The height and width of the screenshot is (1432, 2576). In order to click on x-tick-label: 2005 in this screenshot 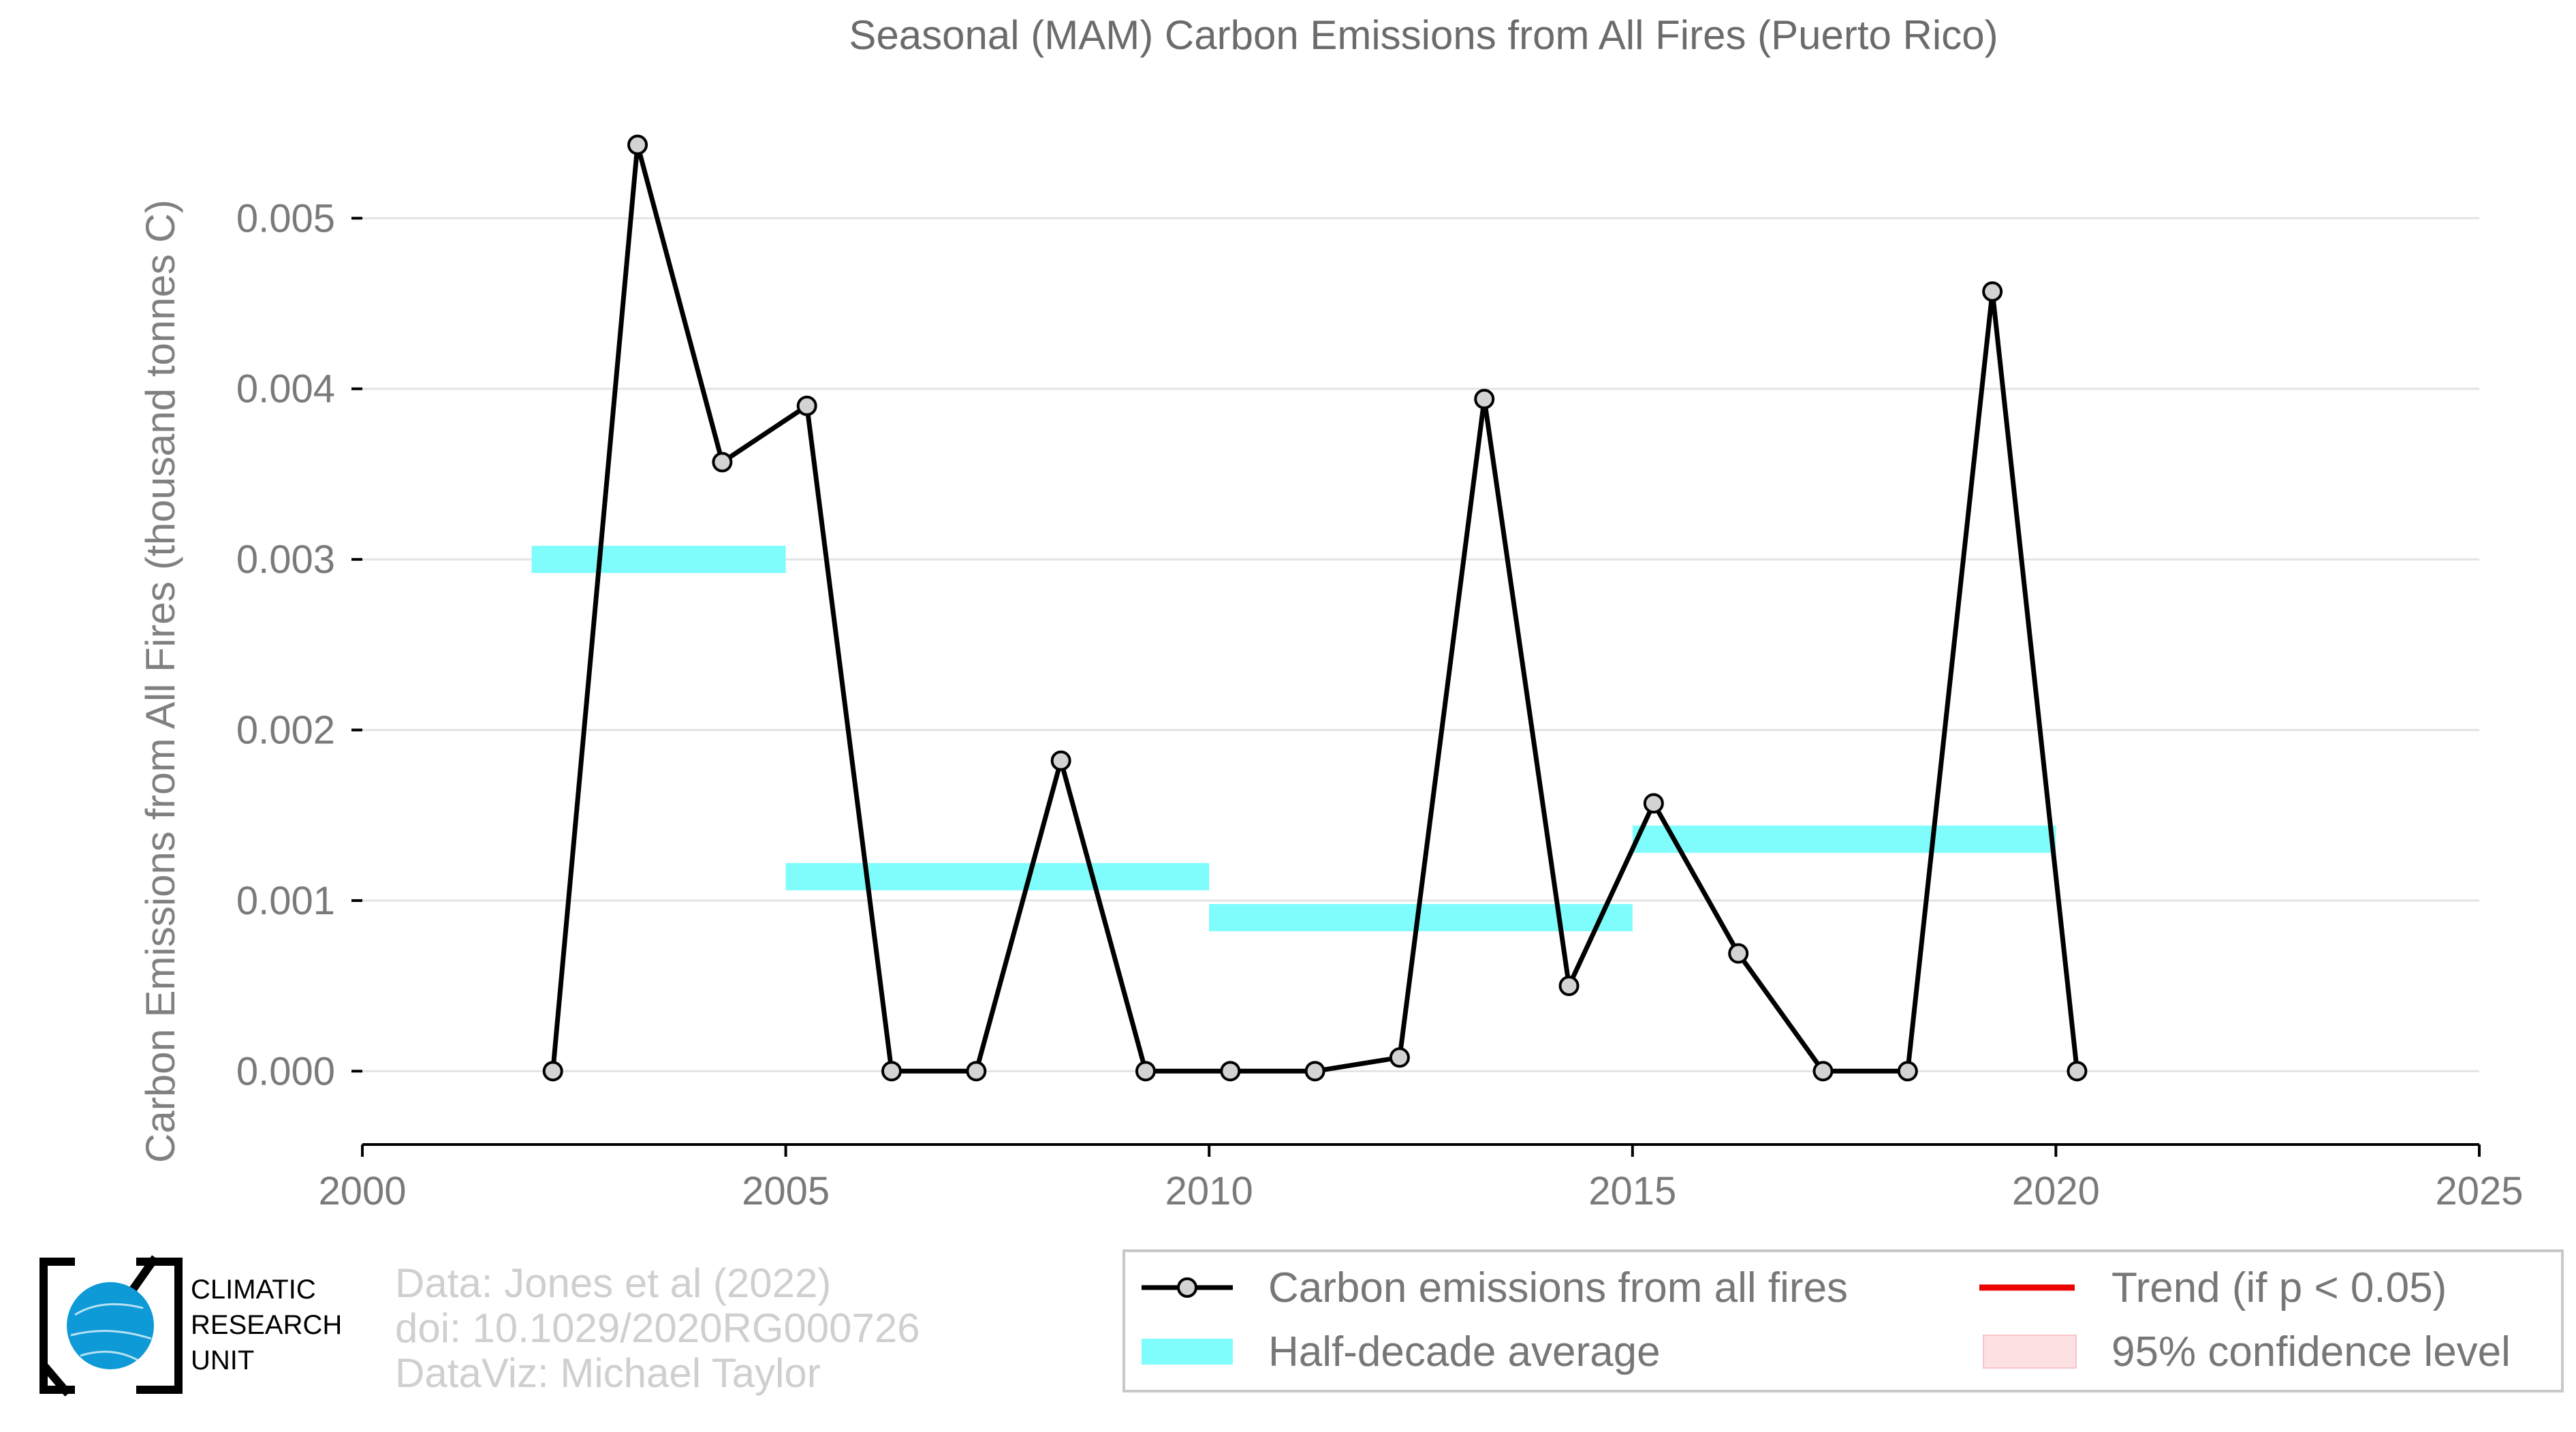, I will do `click(786, 1191)`.